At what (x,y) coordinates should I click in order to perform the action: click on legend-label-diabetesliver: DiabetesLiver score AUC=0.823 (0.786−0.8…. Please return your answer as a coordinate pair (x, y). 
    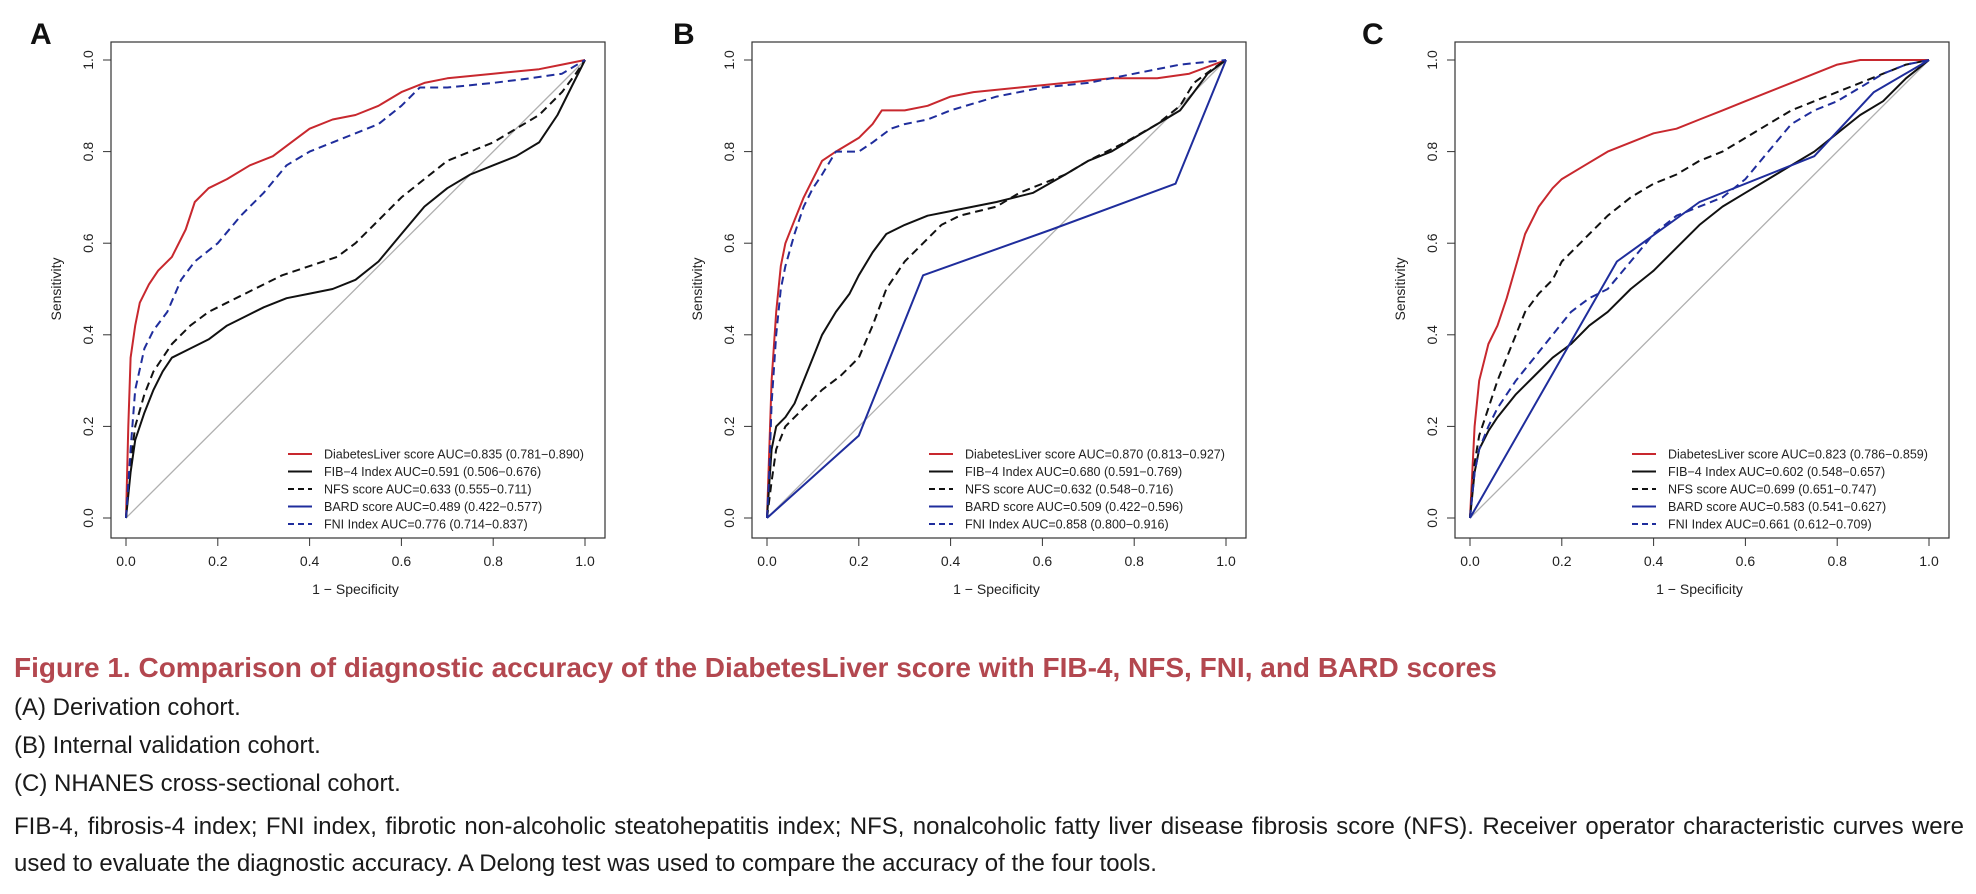
    Looking at the image, I should click on (1798, 455).